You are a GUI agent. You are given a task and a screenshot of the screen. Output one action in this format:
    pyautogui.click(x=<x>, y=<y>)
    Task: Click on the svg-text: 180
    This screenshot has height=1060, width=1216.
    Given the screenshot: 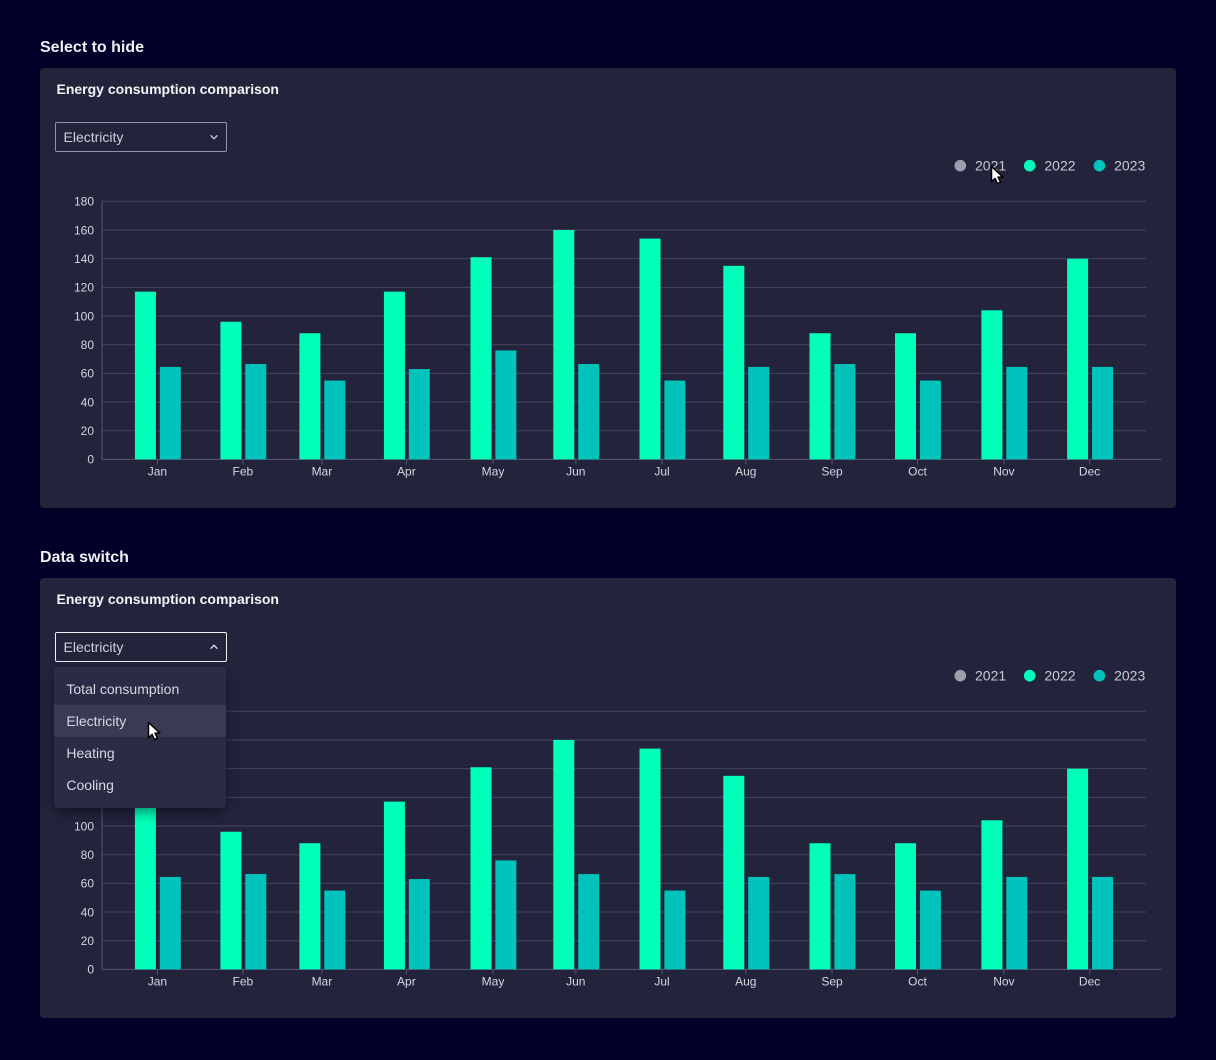 What is the action you would take?
    pyautogui.click(x=84, y=202)
    